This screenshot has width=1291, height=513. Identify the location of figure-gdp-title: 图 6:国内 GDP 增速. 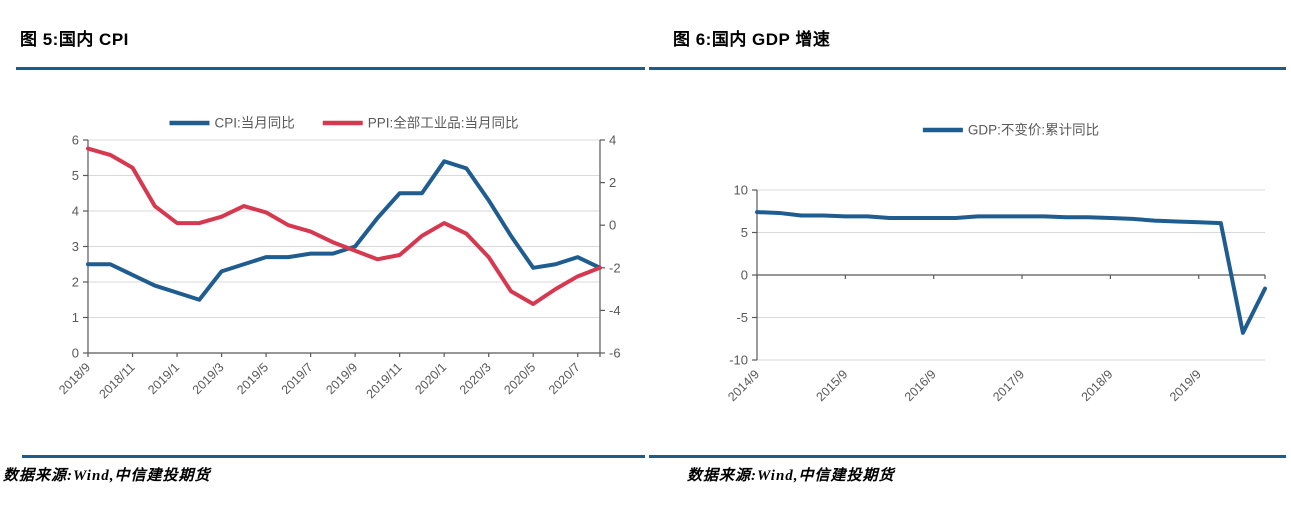
(752, 39).